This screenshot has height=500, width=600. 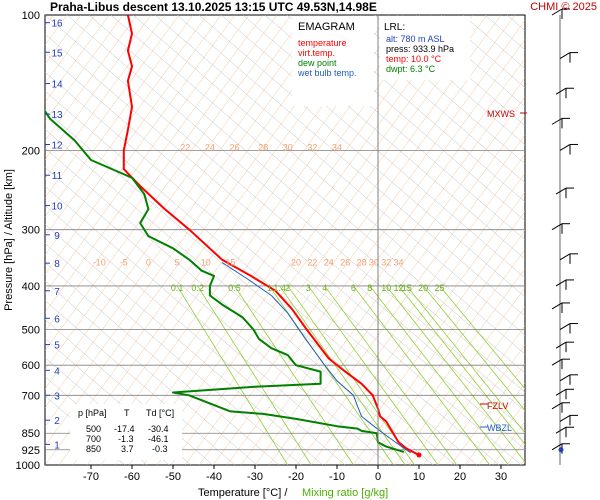 What do you see at coordinates (497, 406) in the screenshot?
I see `marker-fzlv-label: FZLV` at bounding box center [497, 406].